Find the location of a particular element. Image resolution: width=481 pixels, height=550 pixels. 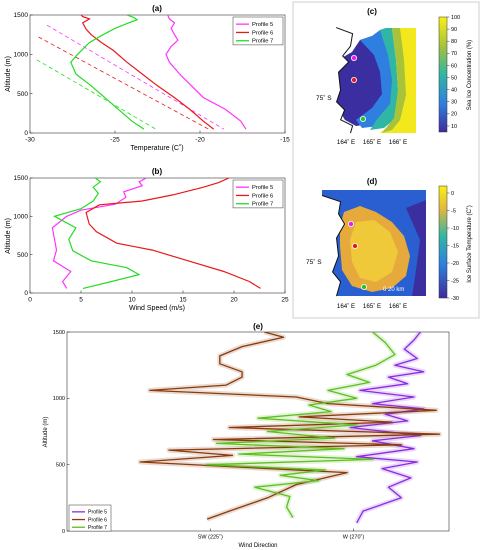

map-c-lon-label: 164˚ E is located at coordinates (346, 142).